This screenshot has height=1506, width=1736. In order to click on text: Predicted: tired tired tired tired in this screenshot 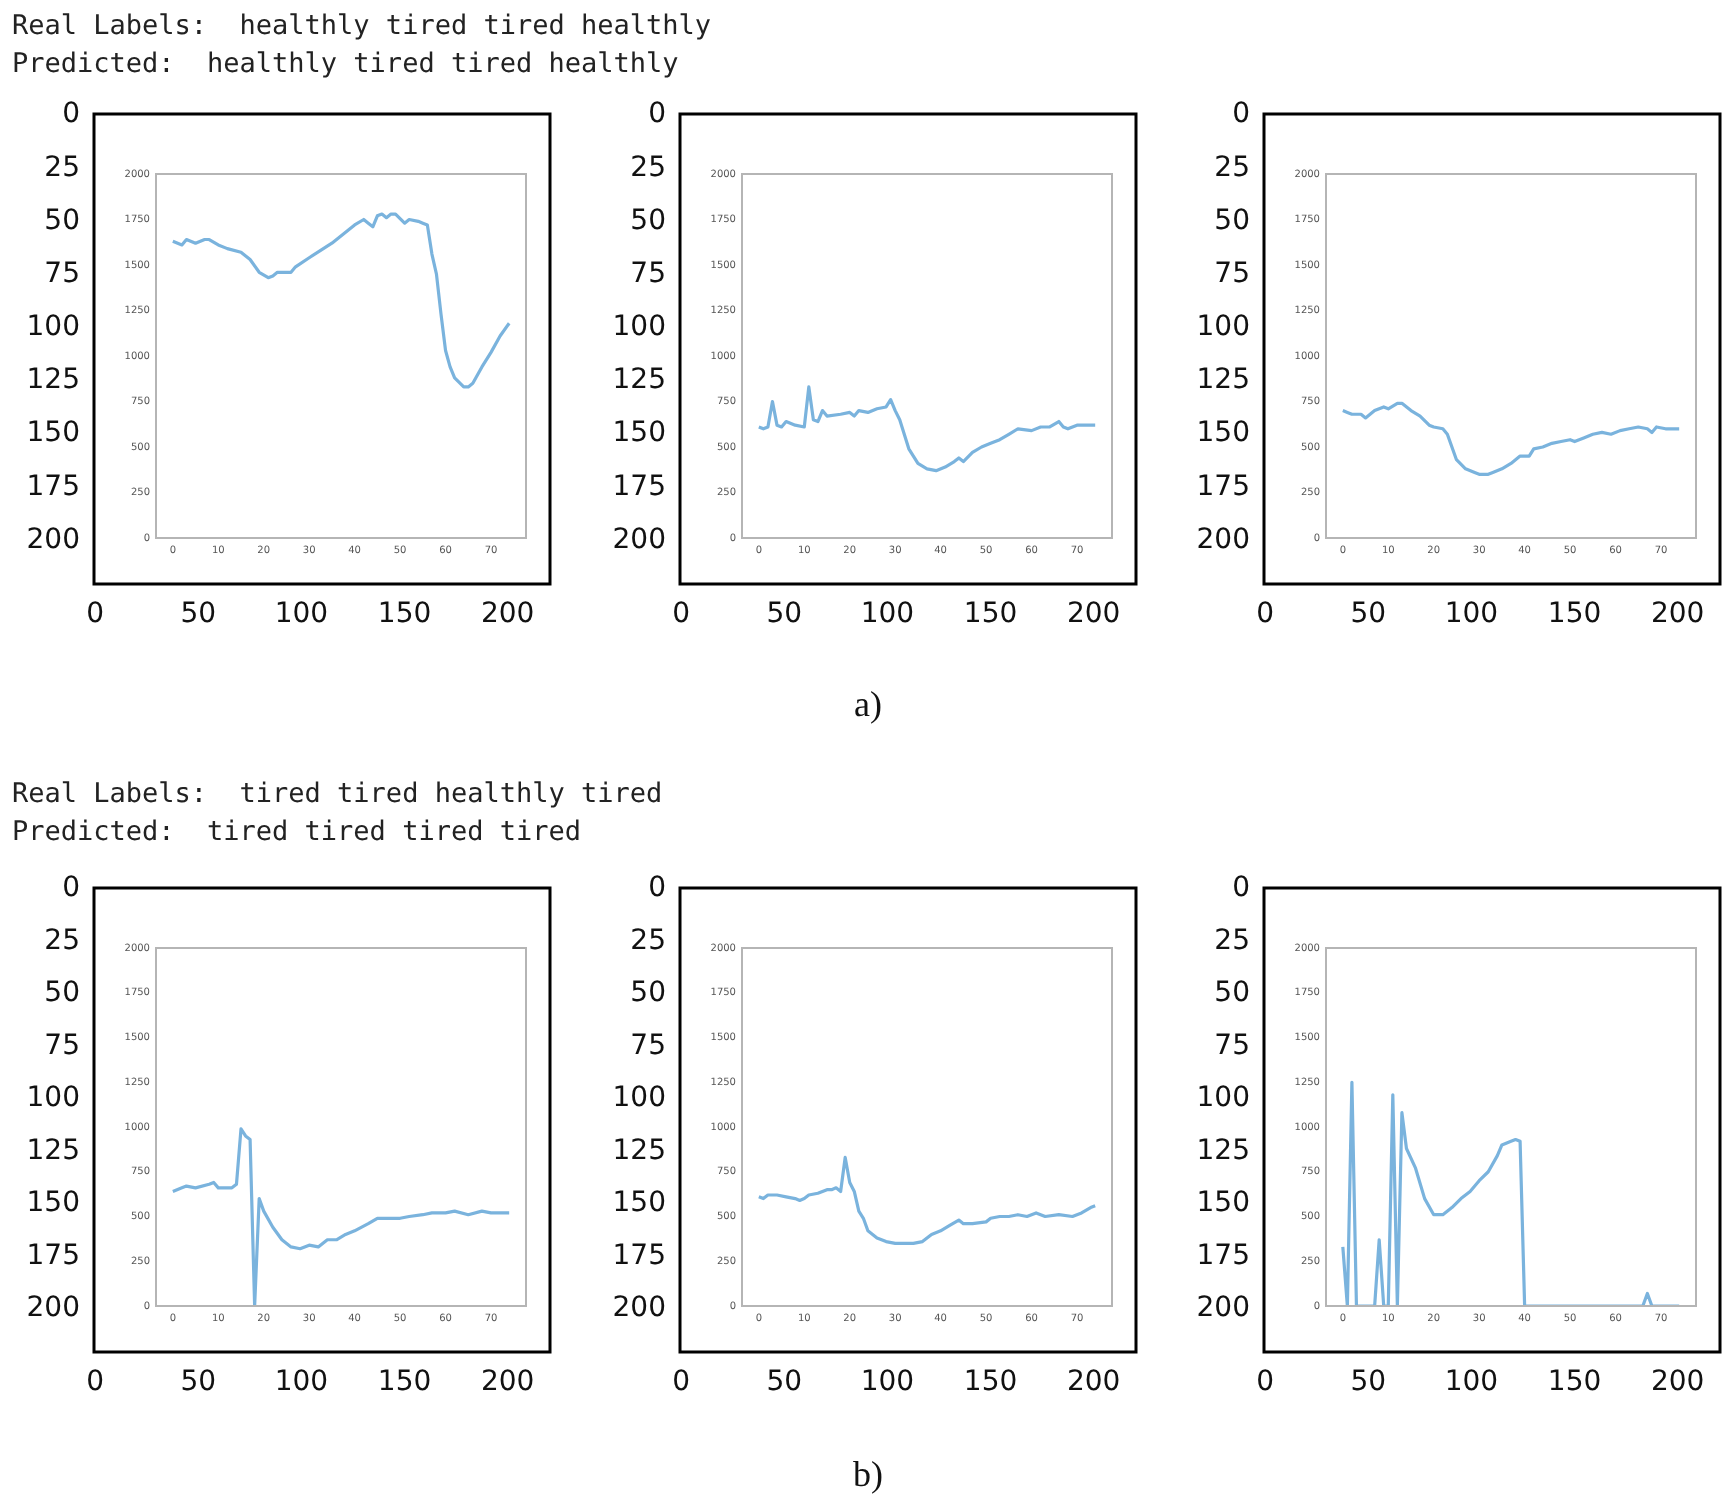, I will do `click(296, 832)`.